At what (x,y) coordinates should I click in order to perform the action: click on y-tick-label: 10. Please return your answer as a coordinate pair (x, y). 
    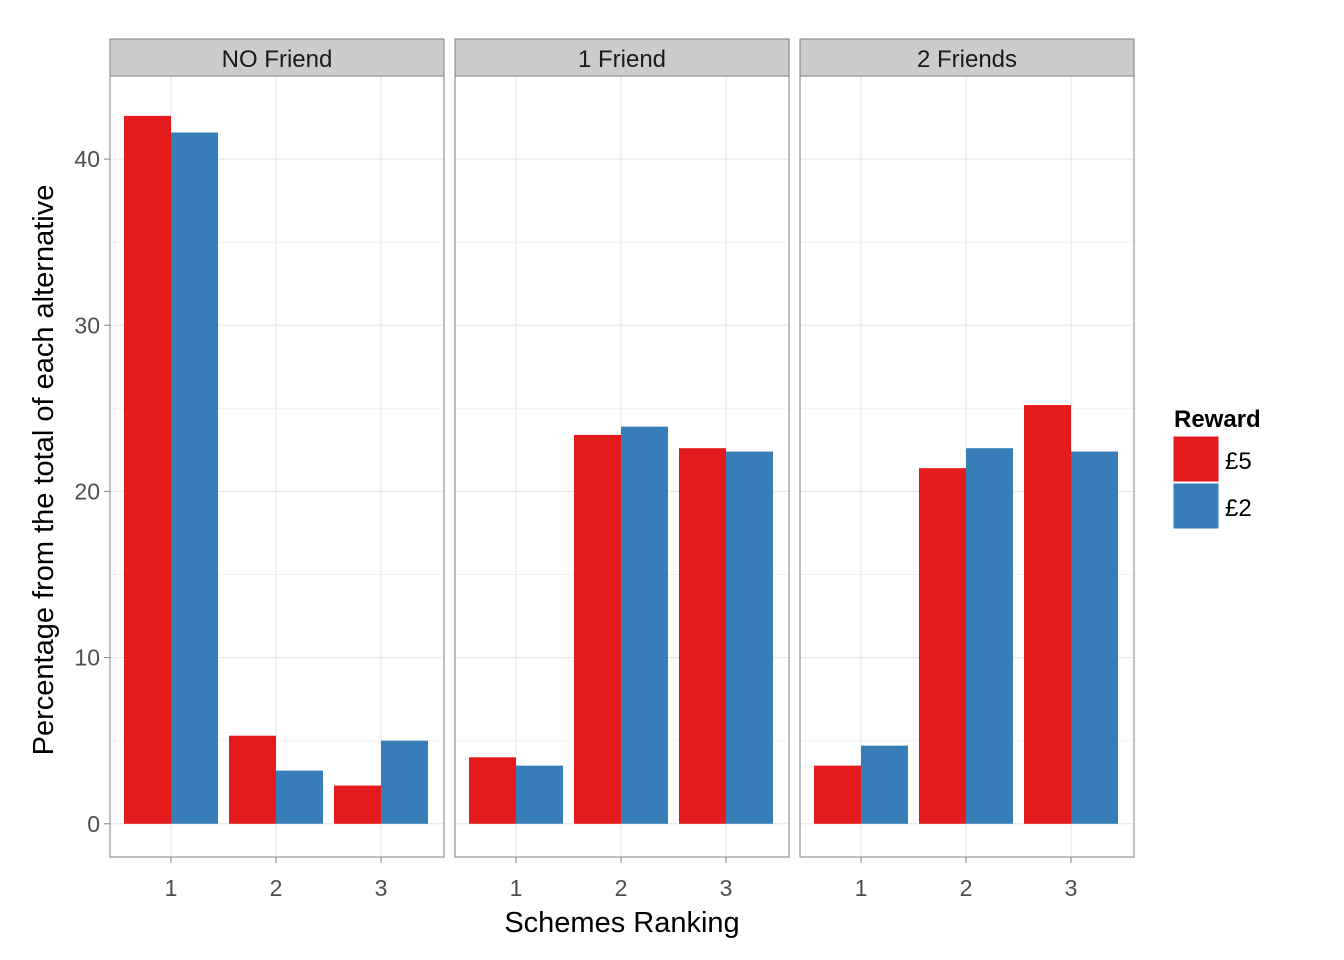
    Looking at the image, I should click on (87, 658).